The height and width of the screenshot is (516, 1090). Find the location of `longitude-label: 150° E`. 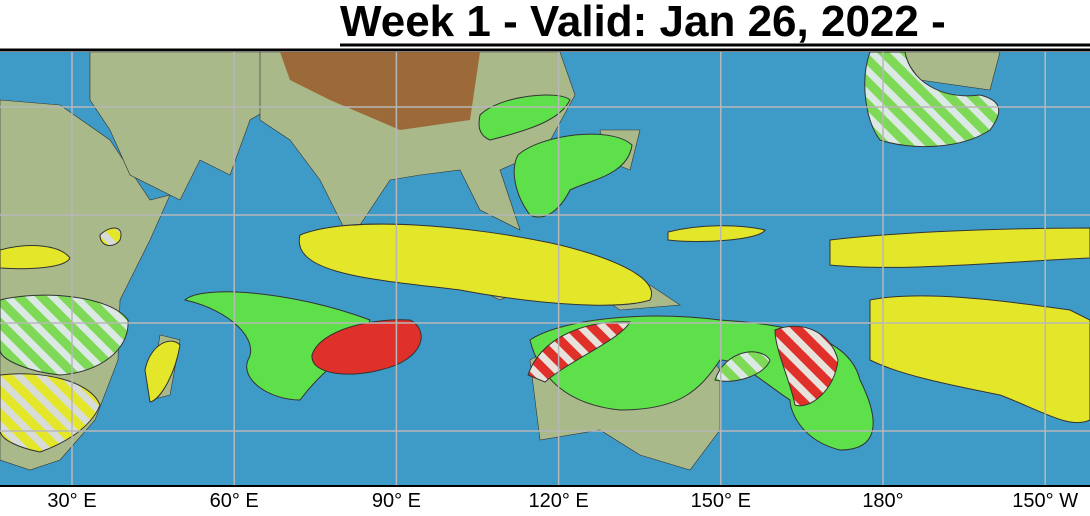

longitude-label: 150° E is located at coordinates (721, 501).